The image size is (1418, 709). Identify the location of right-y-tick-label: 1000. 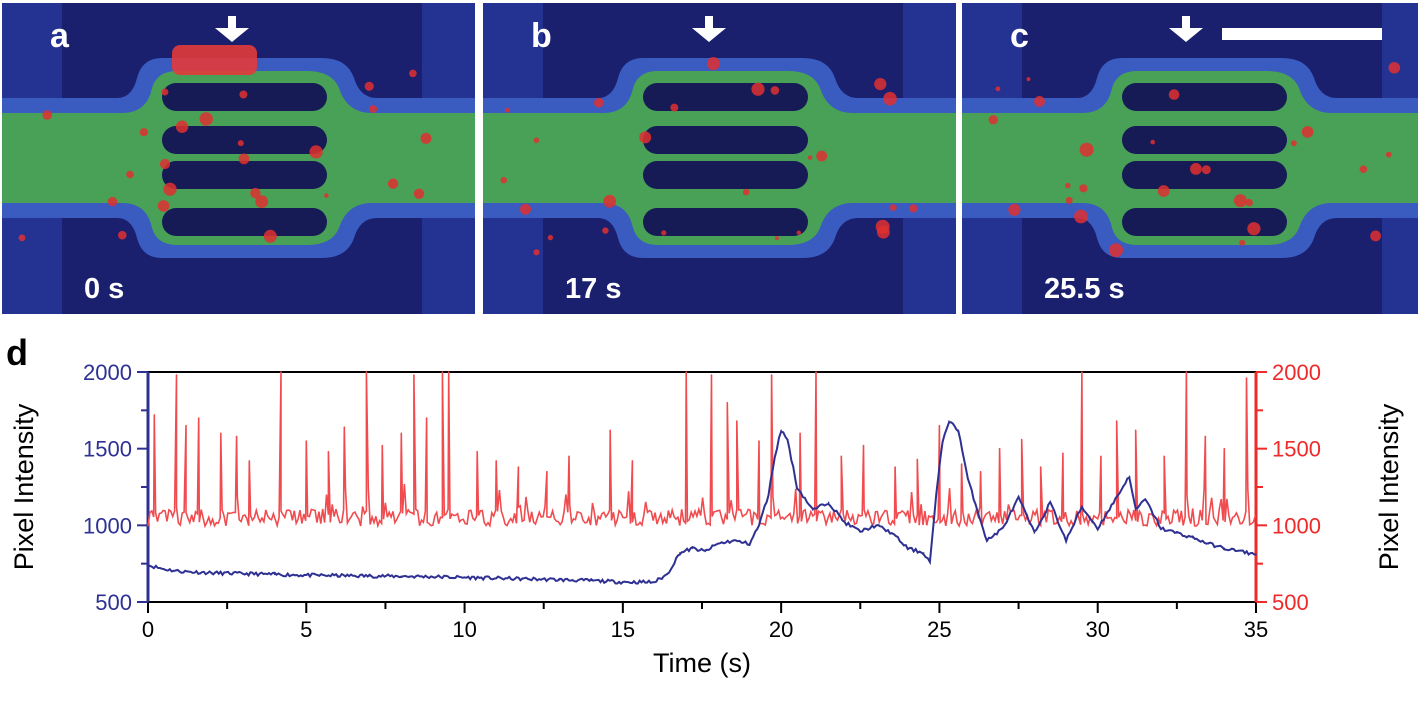
(1296, 525).